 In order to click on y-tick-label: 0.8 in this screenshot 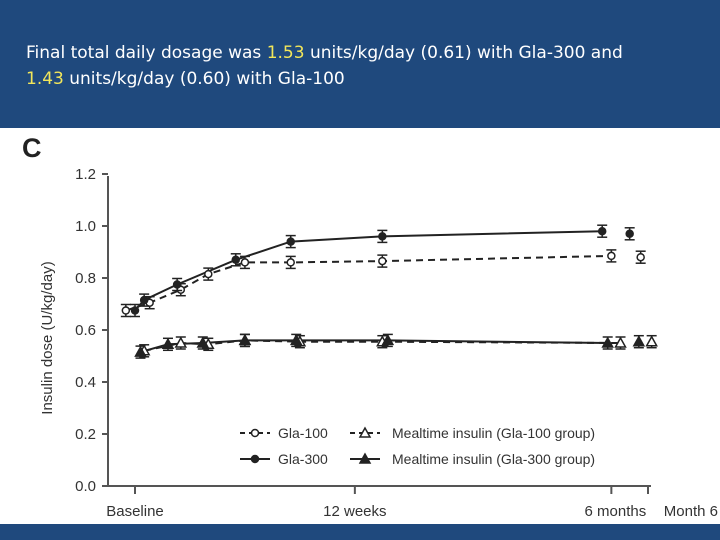, I will do `click(85, 278)`.